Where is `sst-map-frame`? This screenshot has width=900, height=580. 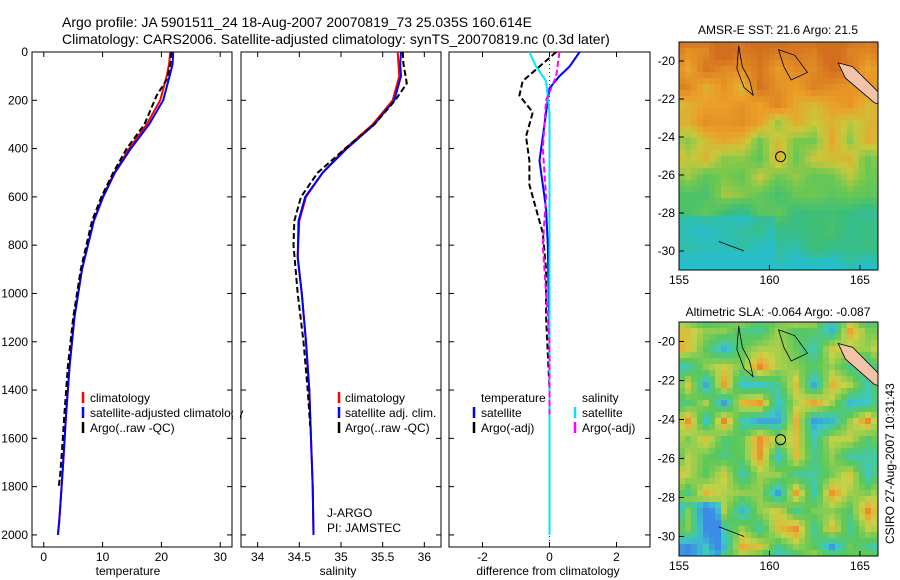
sst-map-frame is located at coordinates (778, 156).